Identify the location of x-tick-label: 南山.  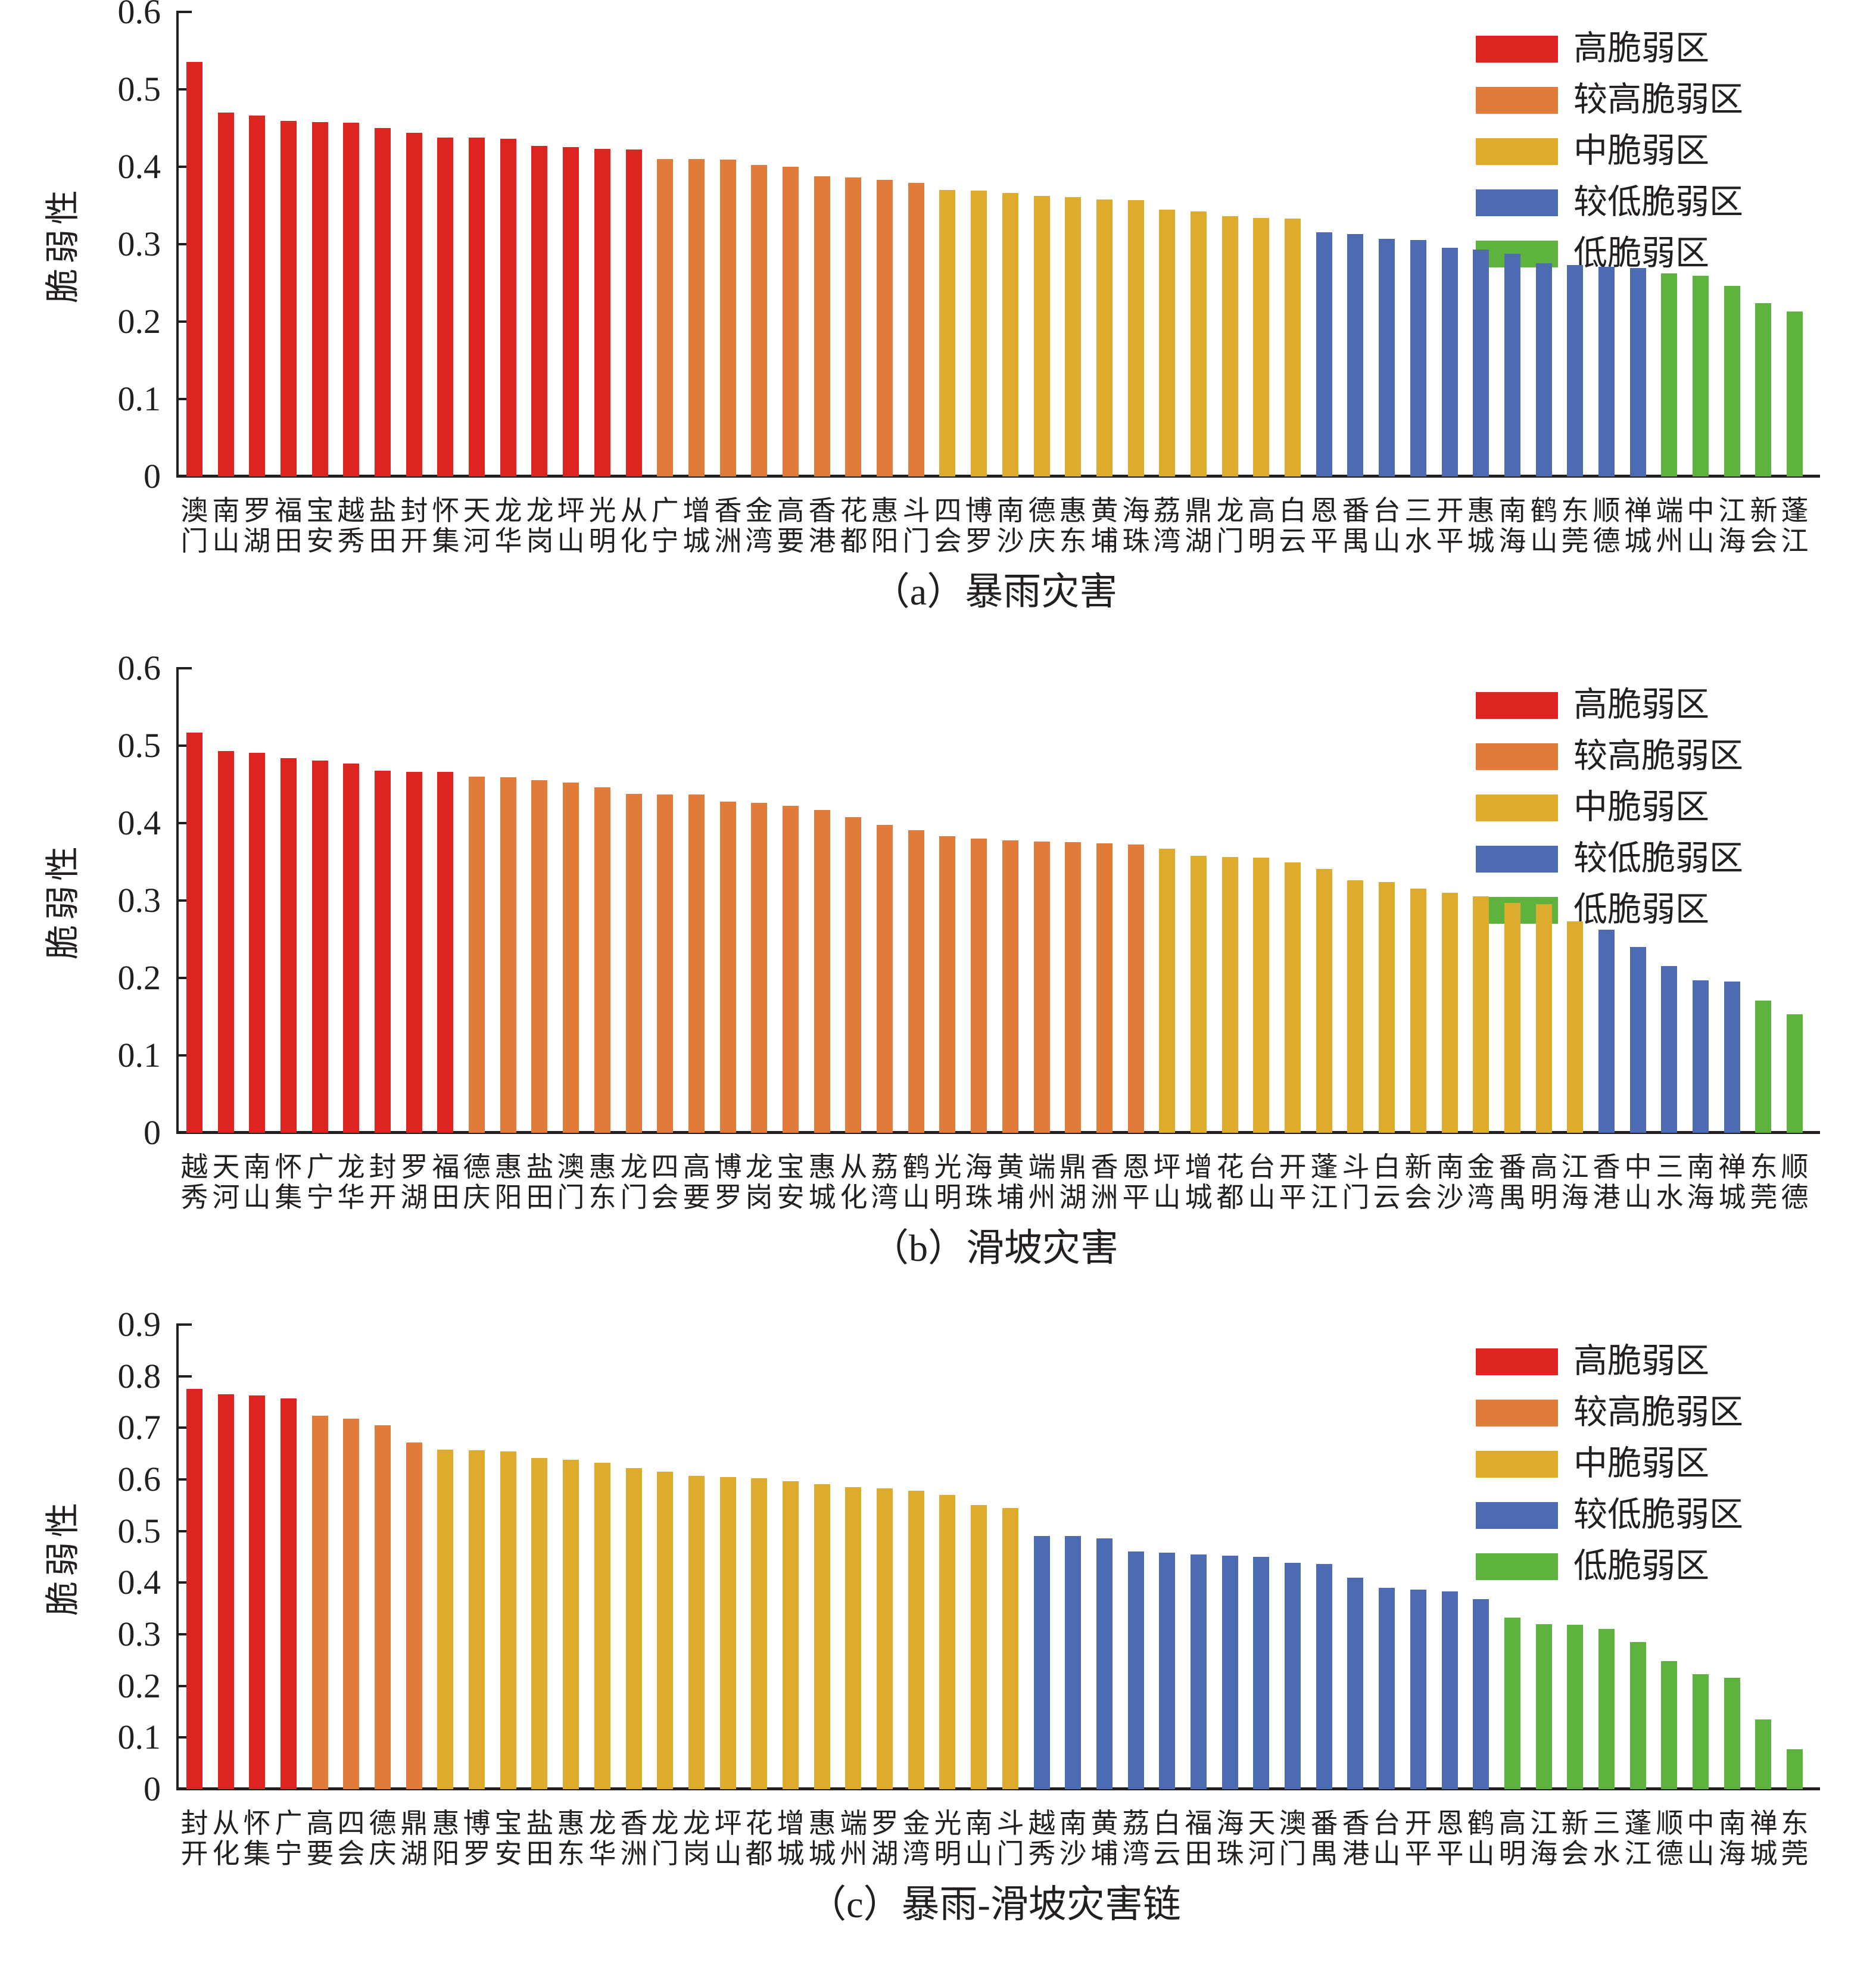
(257, 1183).